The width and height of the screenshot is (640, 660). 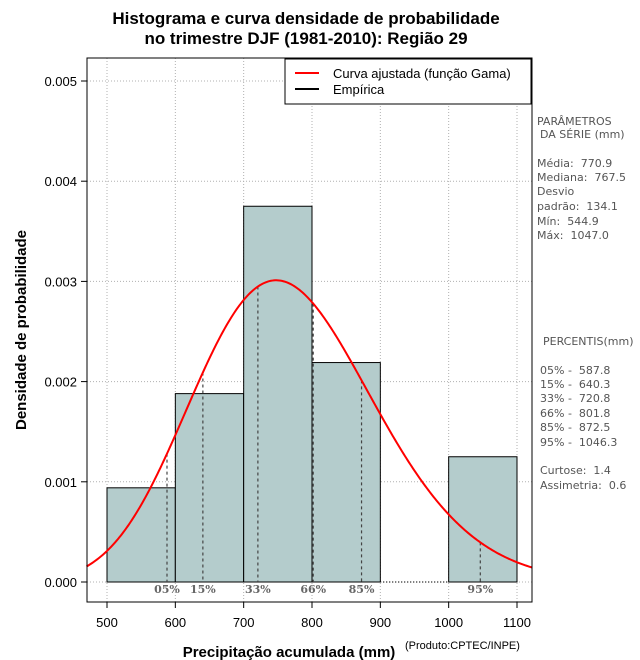 What do you see at coordinates (107, 622) in the screenshot?
I see `x-tick-label: 500` at bounding box center [107, 622].